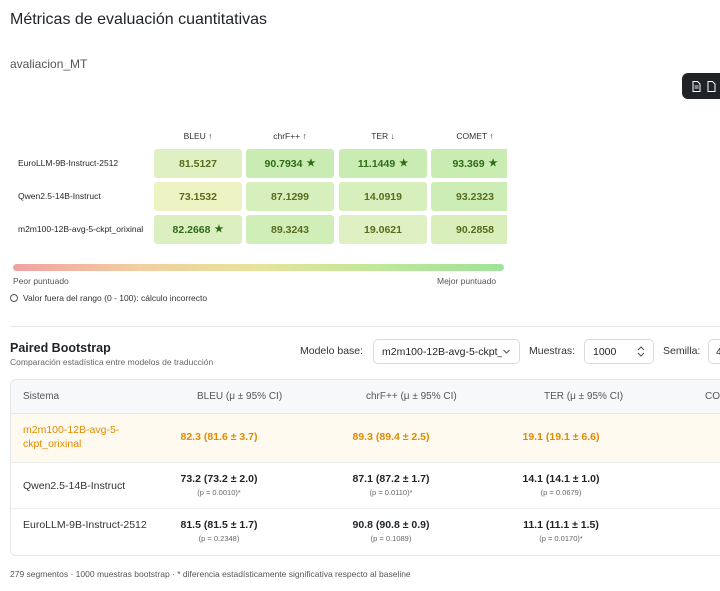  I want to click on metric-value: 81.5127, so click(198, 163).